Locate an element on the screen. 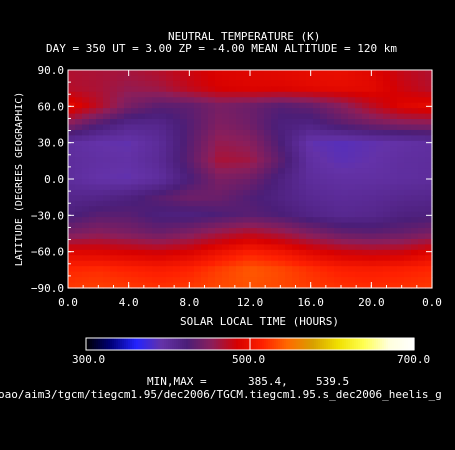  x-tick-label: 0.0 is located at coordinates (432, 302).